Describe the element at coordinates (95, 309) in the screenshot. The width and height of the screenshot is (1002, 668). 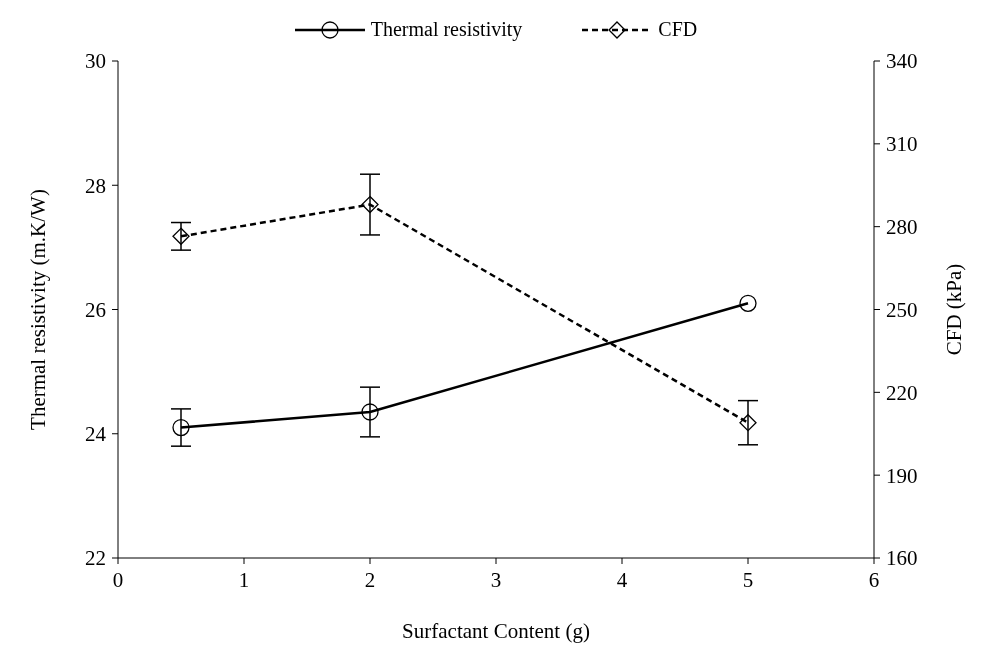
I see `y-tick-label: 26` at that location.